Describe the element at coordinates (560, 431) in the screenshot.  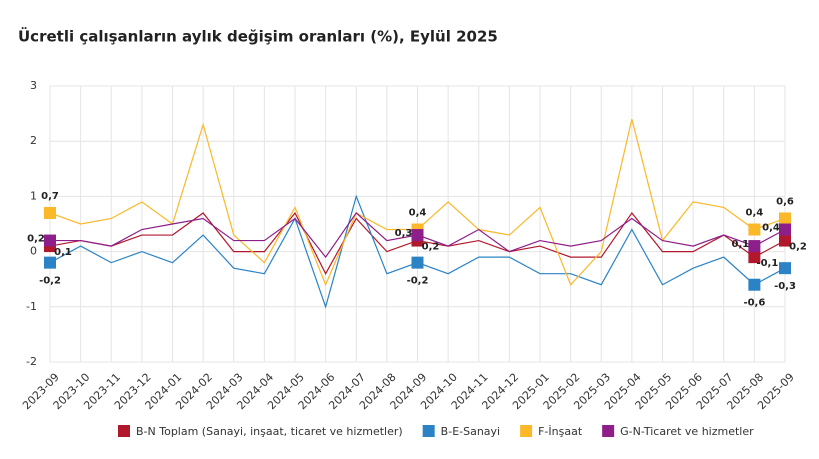
I see `legend-label: F-İnşaat` at that location.